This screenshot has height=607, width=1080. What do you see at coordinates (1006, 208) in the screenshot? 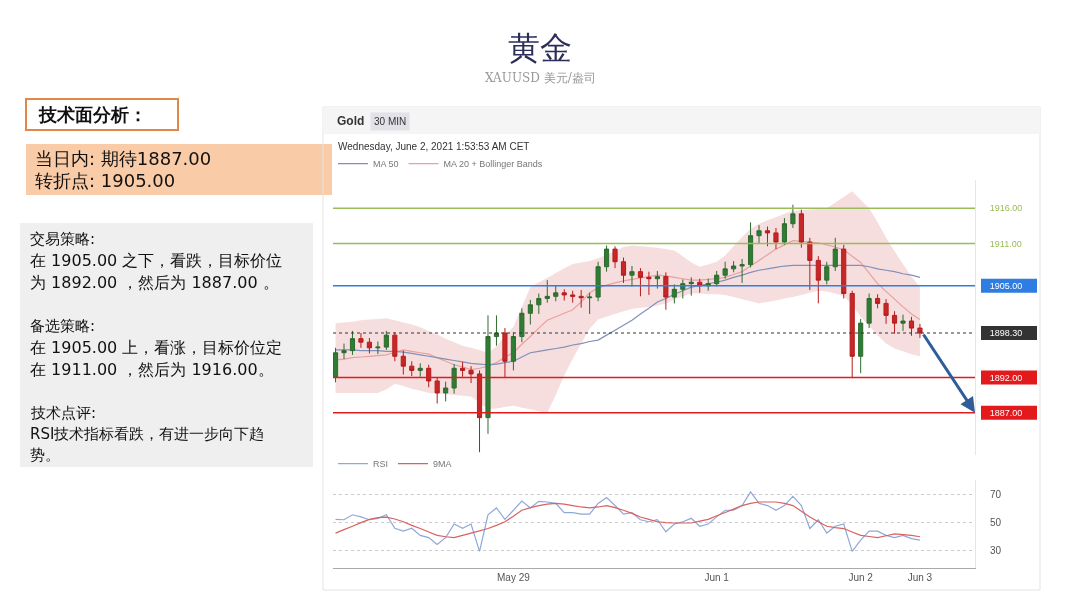
I see `y-tick-label: 1916.00` at bounding box center [1006, 208].